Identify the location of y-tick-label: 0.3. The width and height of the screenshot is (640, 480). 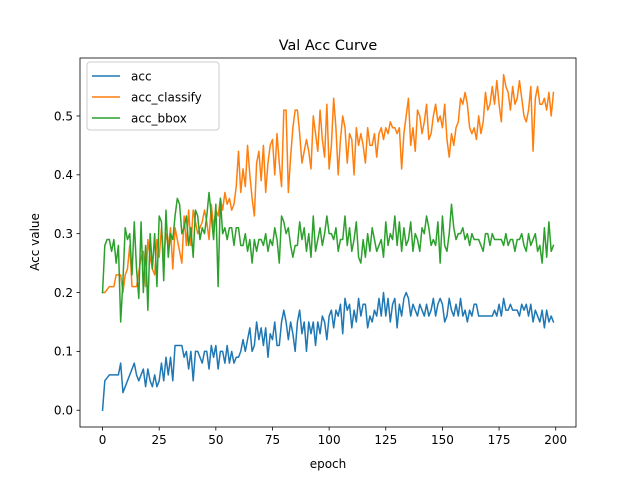
(63, 234).